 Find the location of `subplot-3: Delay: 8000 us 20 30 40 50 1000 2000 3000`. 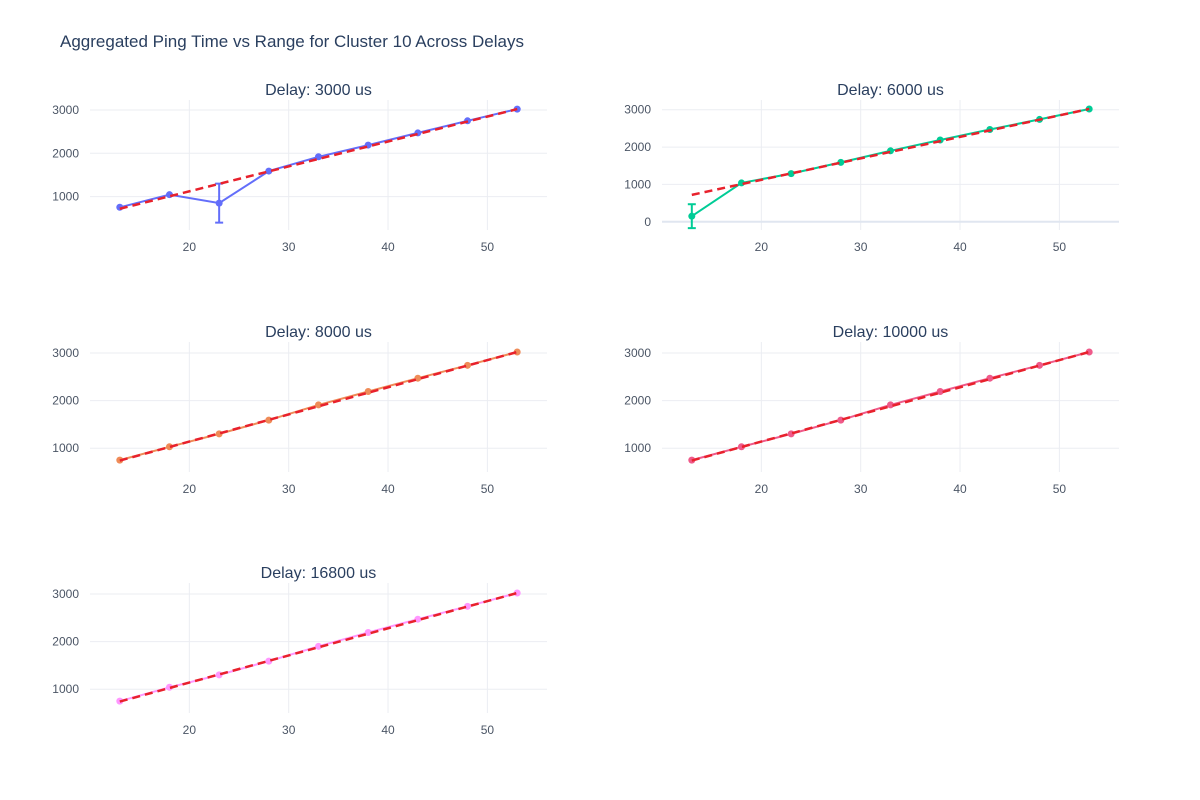

subplot-3: Delay: 8000 us 20 30 40 50 1000 2000 3000 is located at coordinates (299, 410).